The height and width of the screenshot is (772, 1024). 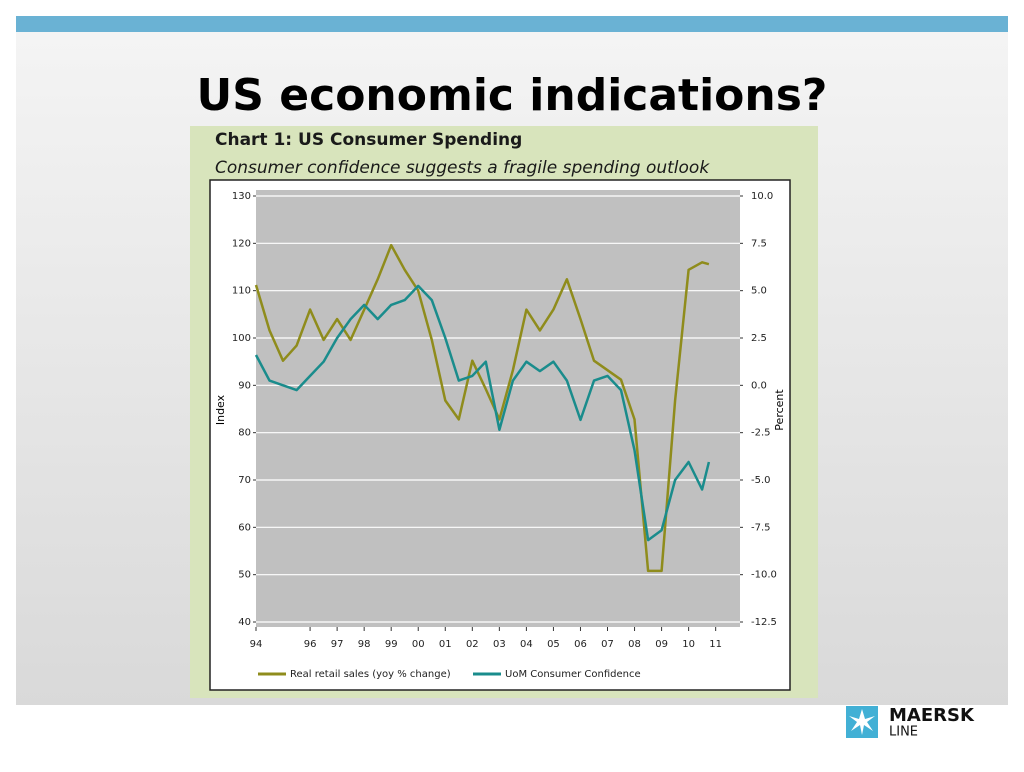 What do you see at coordinates (244, 480) in the screenshot?
I see `y-tick-label: 70` at bounding box center [244, 480].